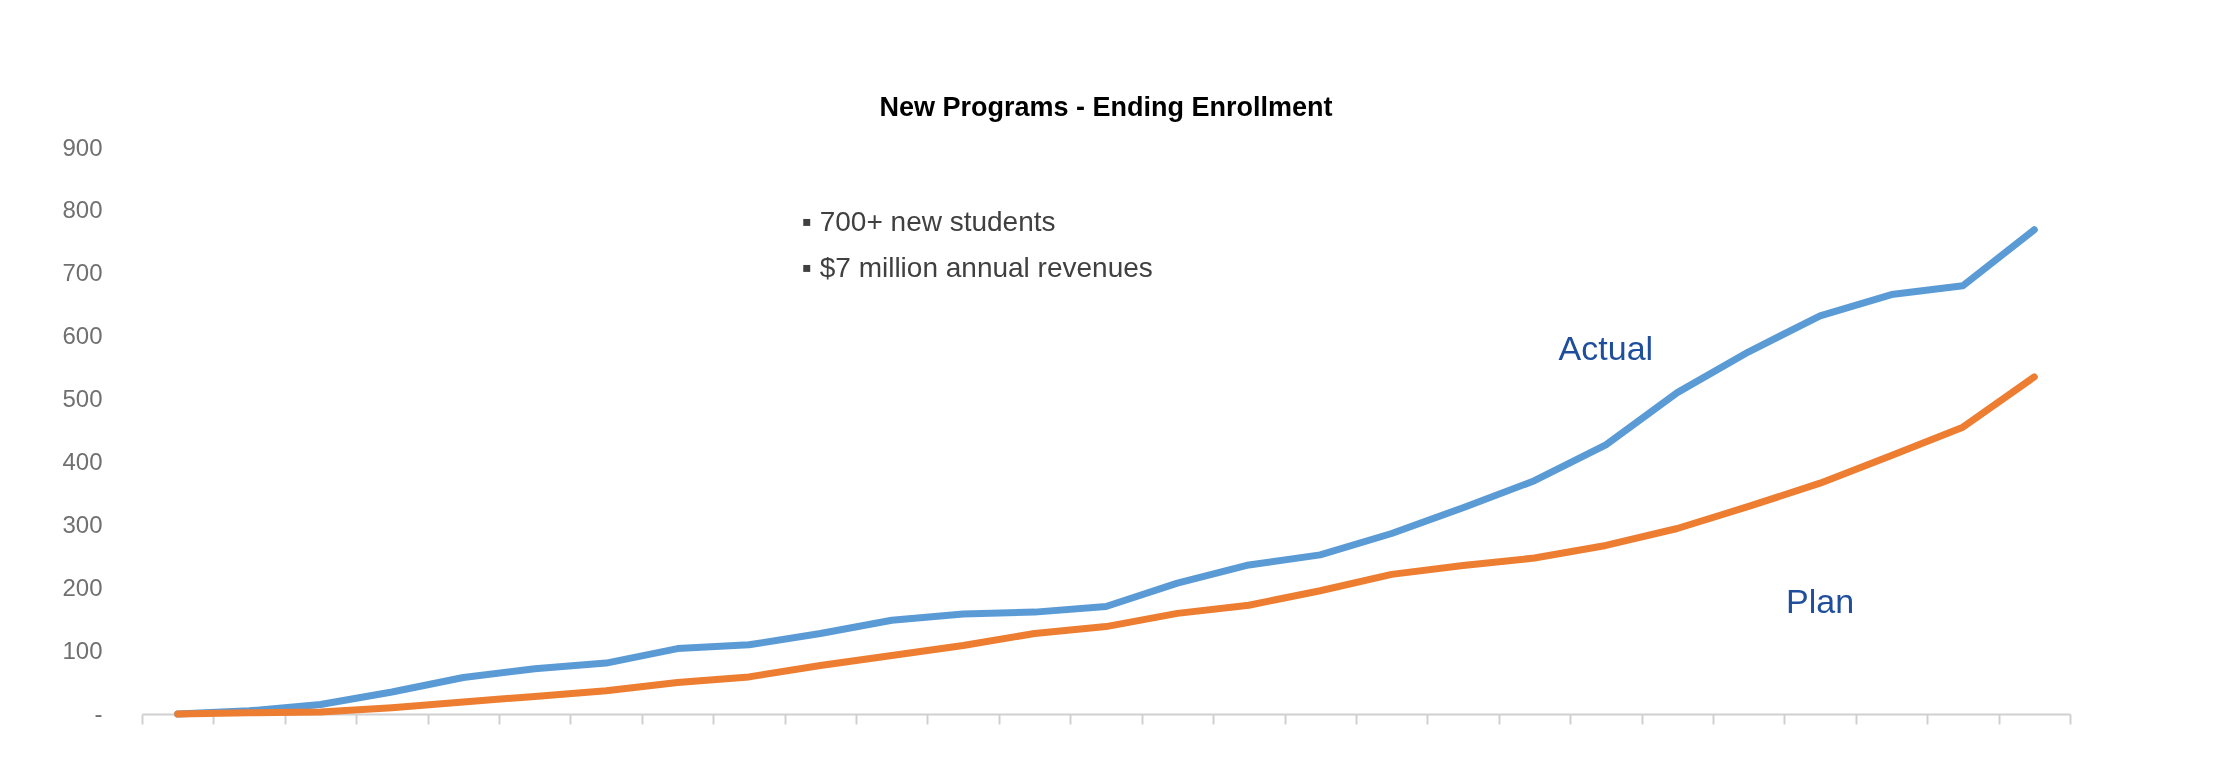  I want to click on y-tick-label: 600, so click(82, 336).